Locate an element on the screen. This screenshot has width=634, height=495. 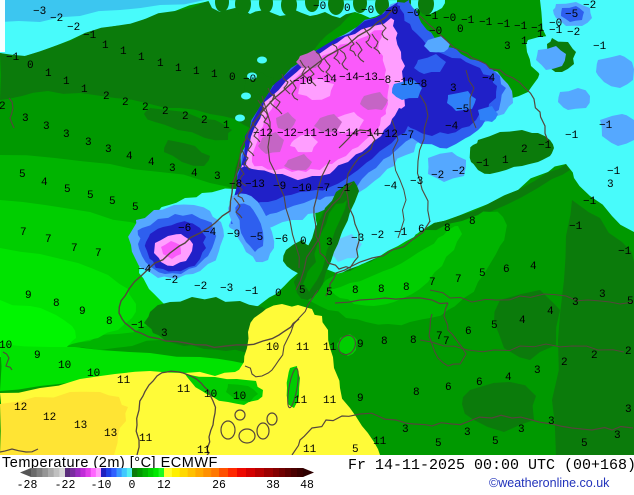
svg-text: −8 is located at coordinates (235, 185).